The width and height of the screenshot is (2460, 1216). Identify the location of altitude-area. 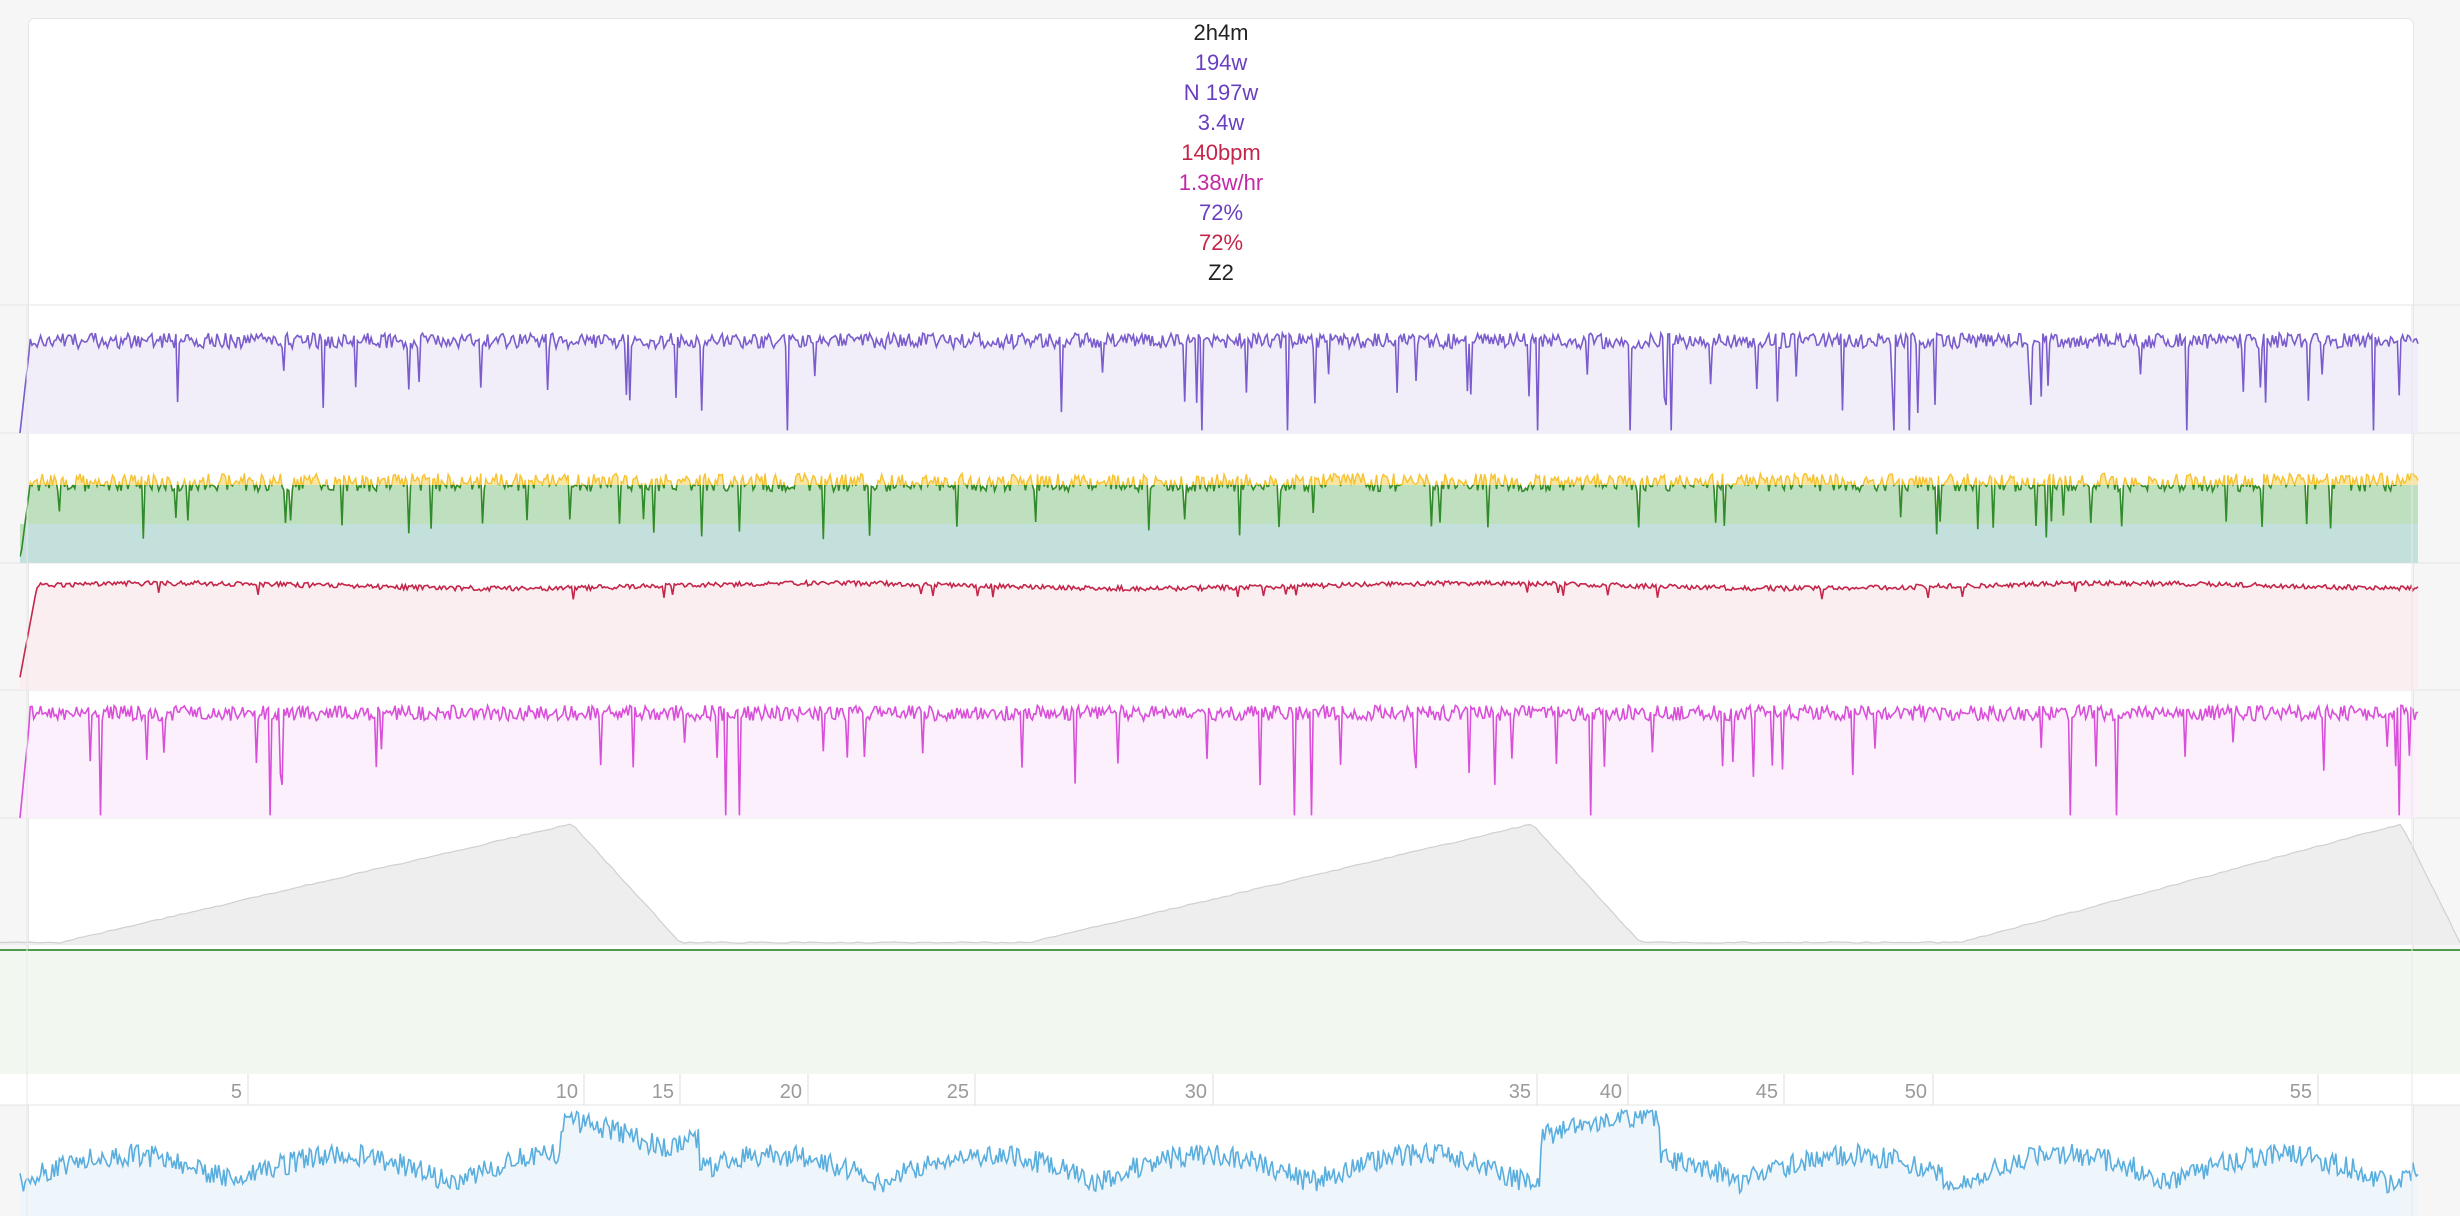
(1230, 884).